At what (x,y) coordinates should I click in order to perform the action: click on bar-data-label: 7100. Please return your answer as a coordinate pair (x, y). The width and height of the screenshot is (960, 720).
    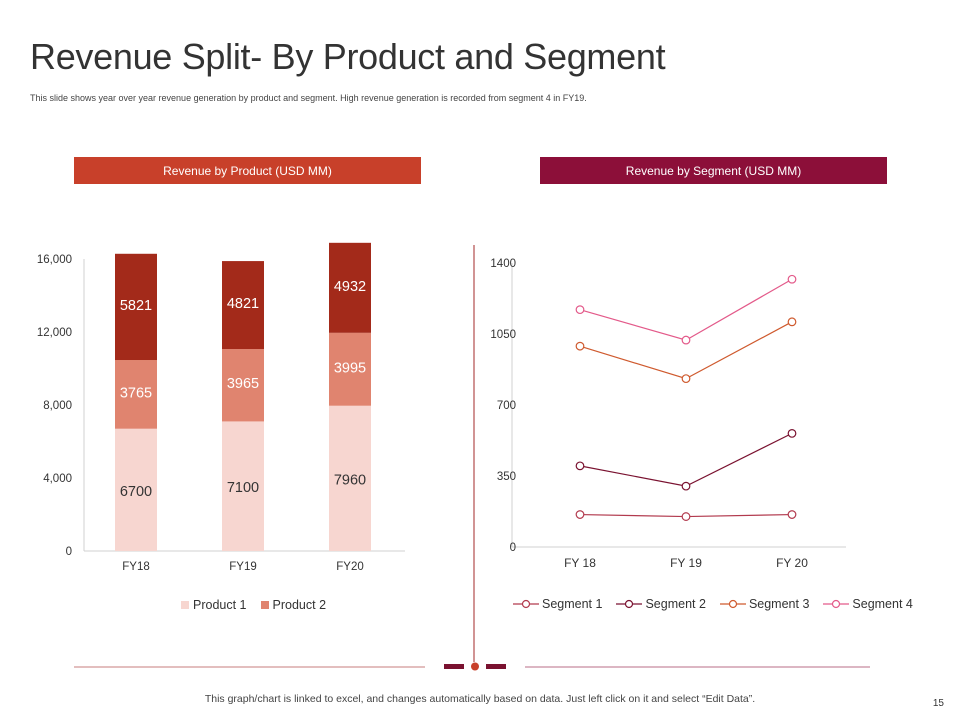
    Looking at the image, I should click on (243, 488).